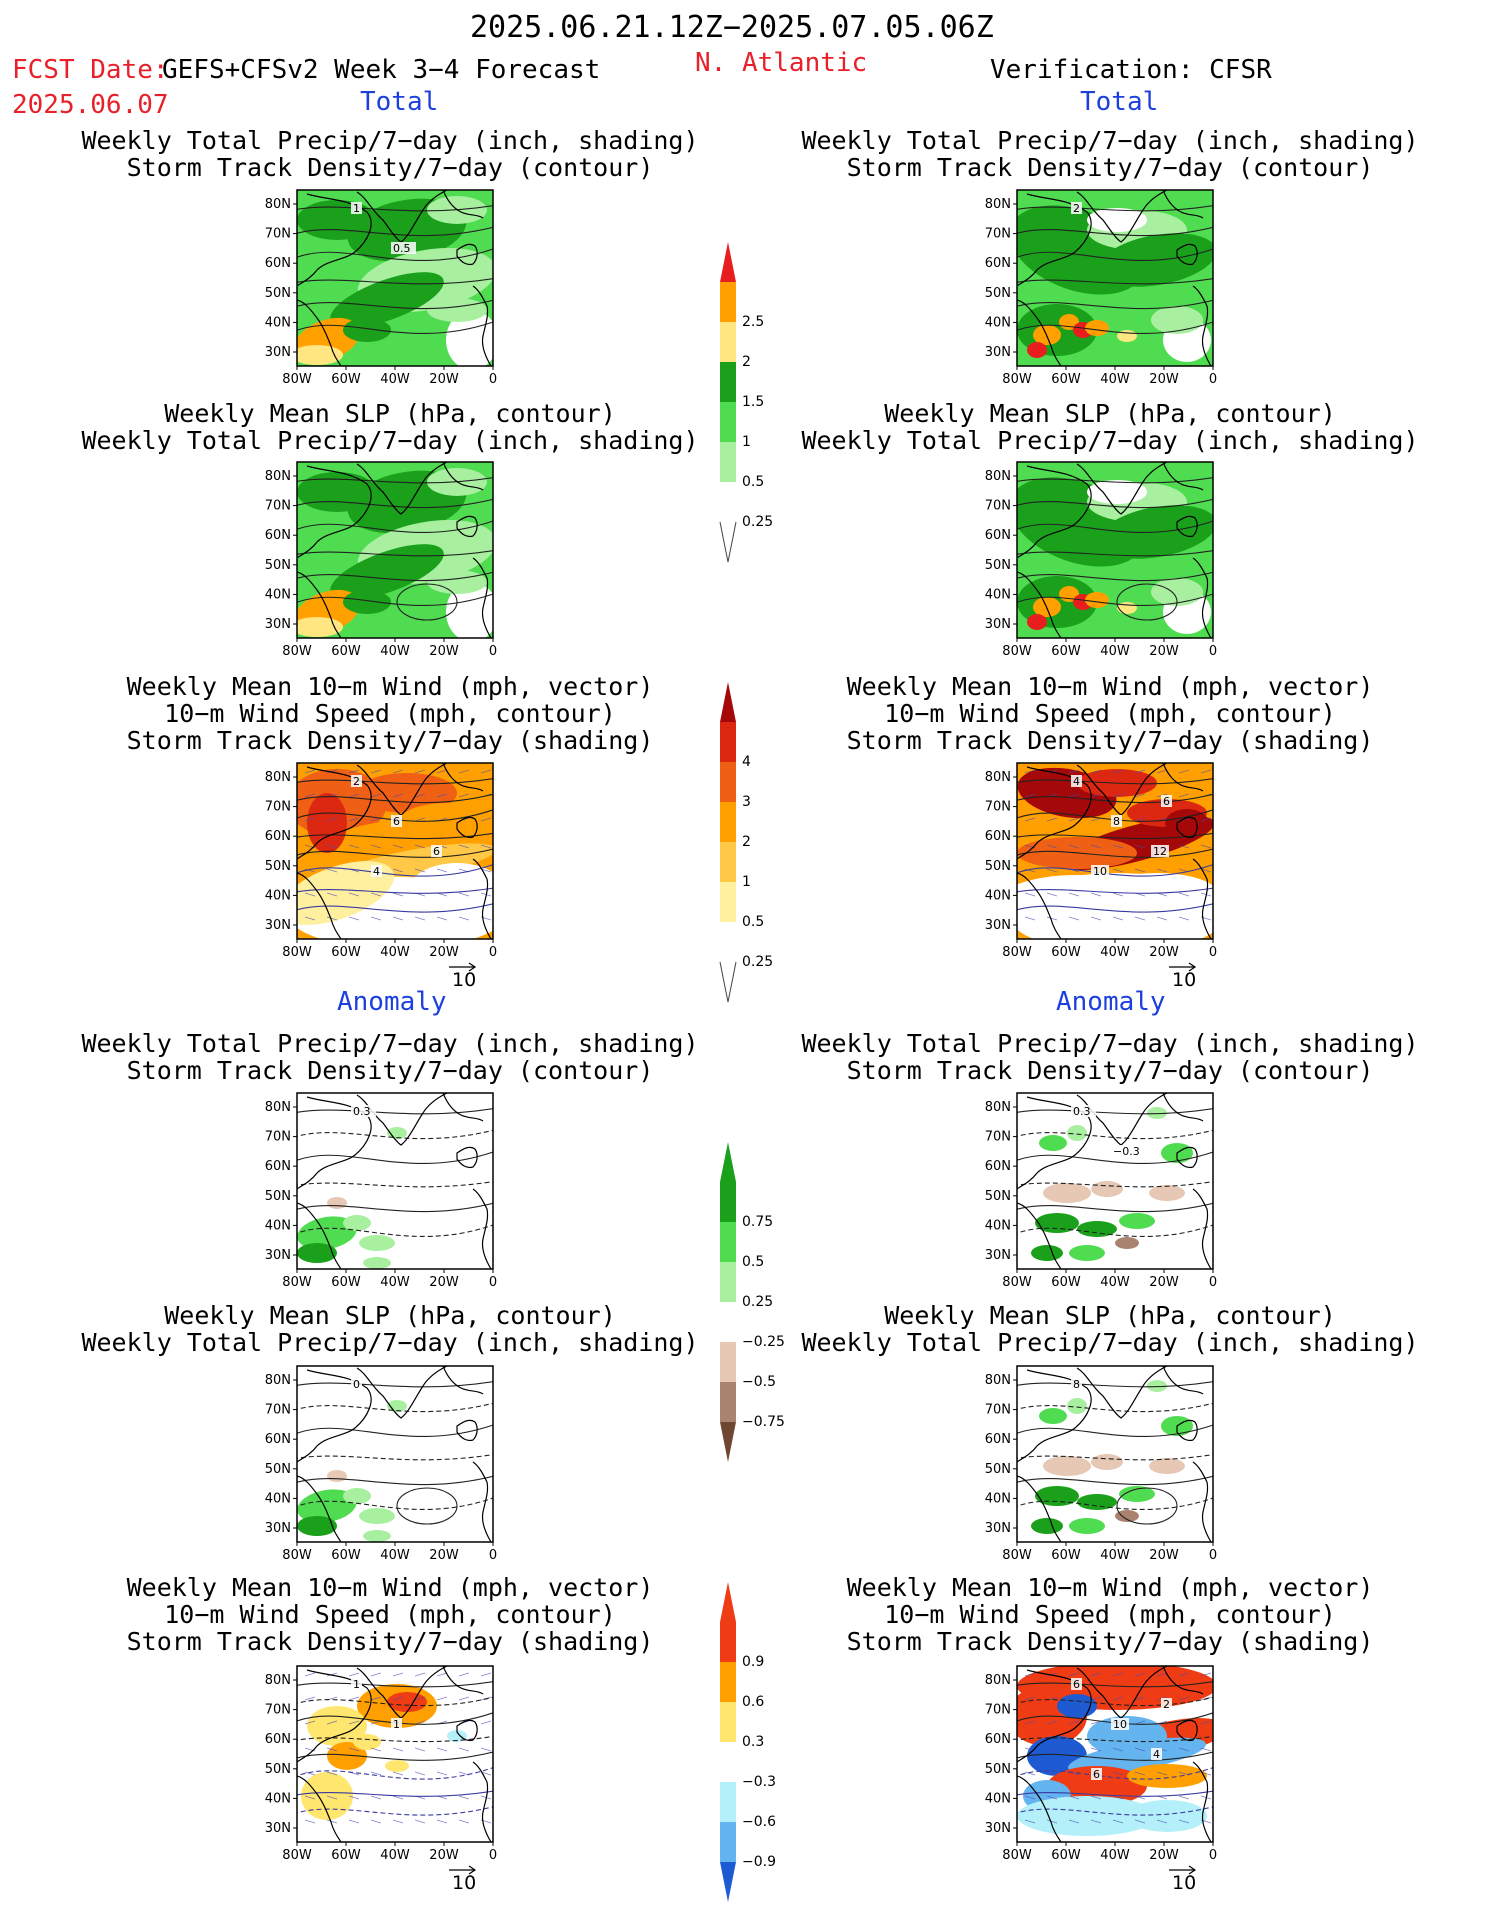 This screenshot has width=1487, height=1925. What do you see at coordinates (356, 781) in the screenshot?
I see `contour-label: 2` at bounding box center [356, 781].